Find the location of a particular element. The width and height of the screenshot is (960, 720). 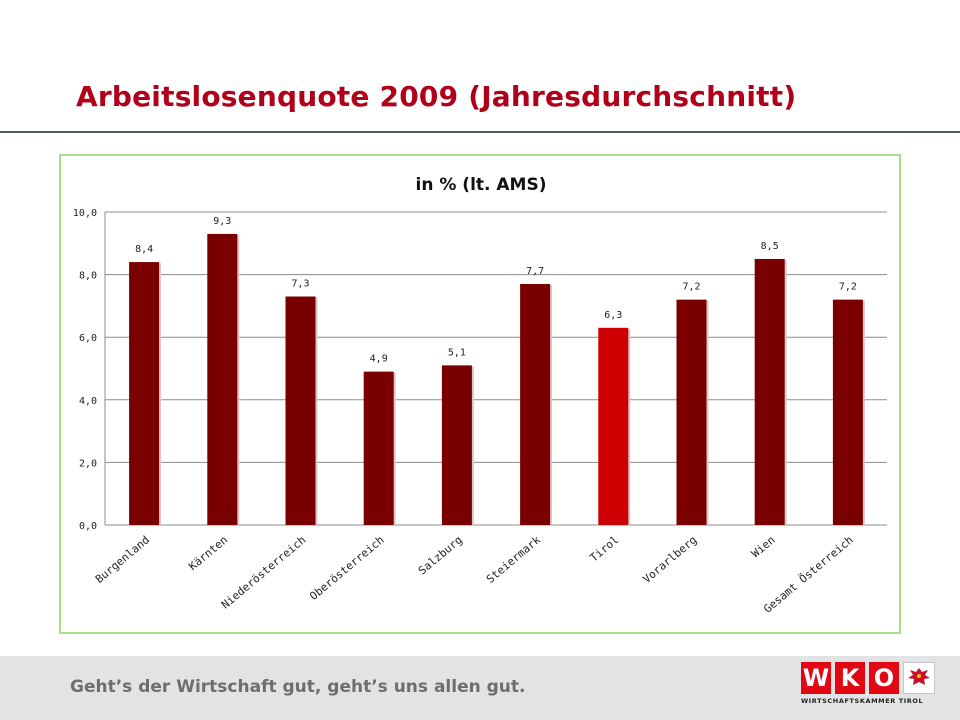

footer-band is located at coordinates (480, 688).